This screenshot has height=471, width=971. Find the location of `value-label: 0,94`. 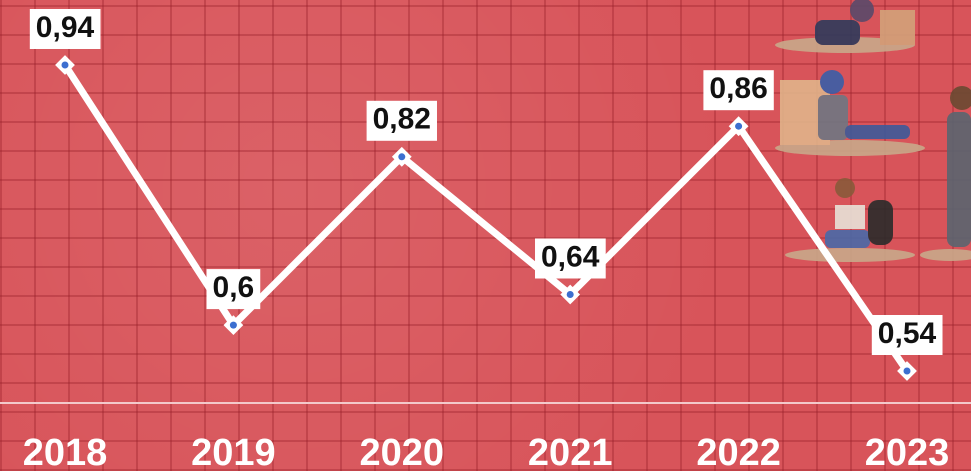

value-label: 0,94 is located at coordinates (65, 29).